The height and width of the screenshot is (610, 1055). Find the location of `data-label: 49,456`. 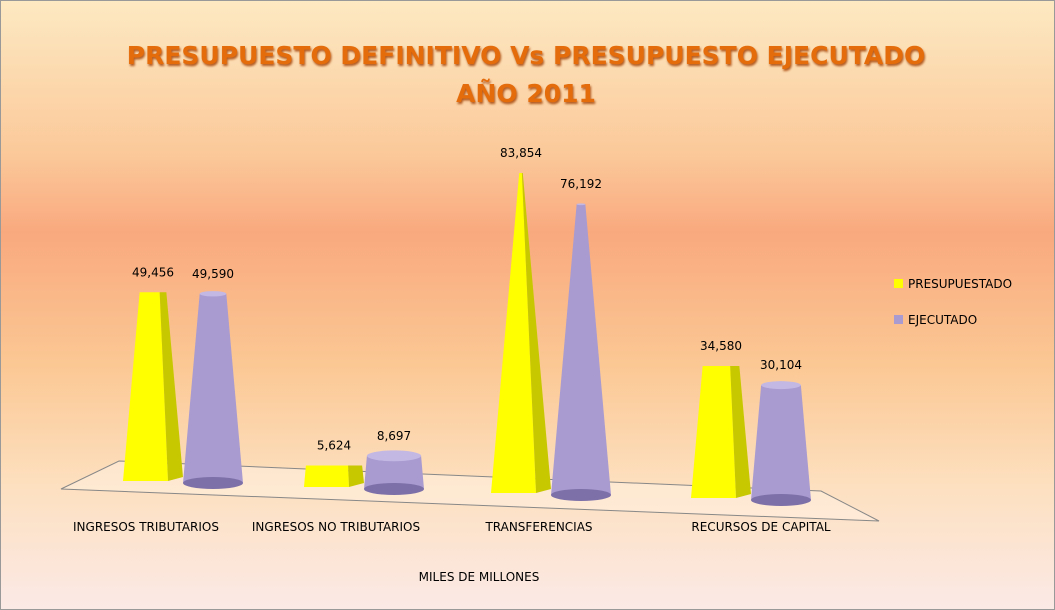

data-label: 49,456 is located at coordinates (153, 272).